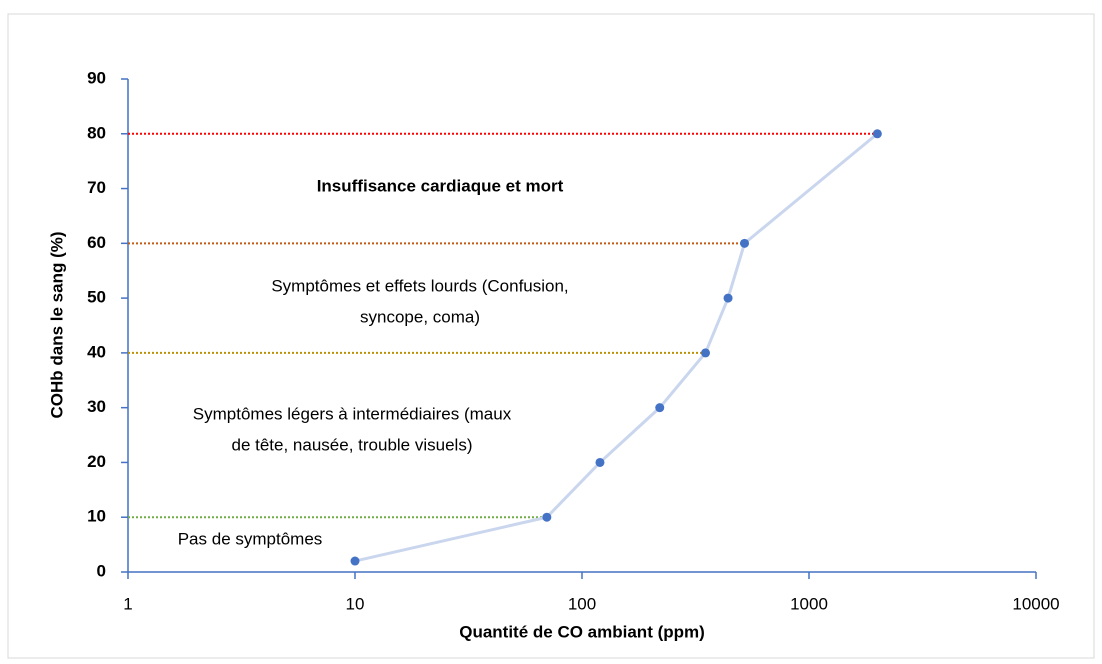 The width and height of the screenshot is (1102, 664). I want to click on y-tick-label: 70, so click(96, 187).